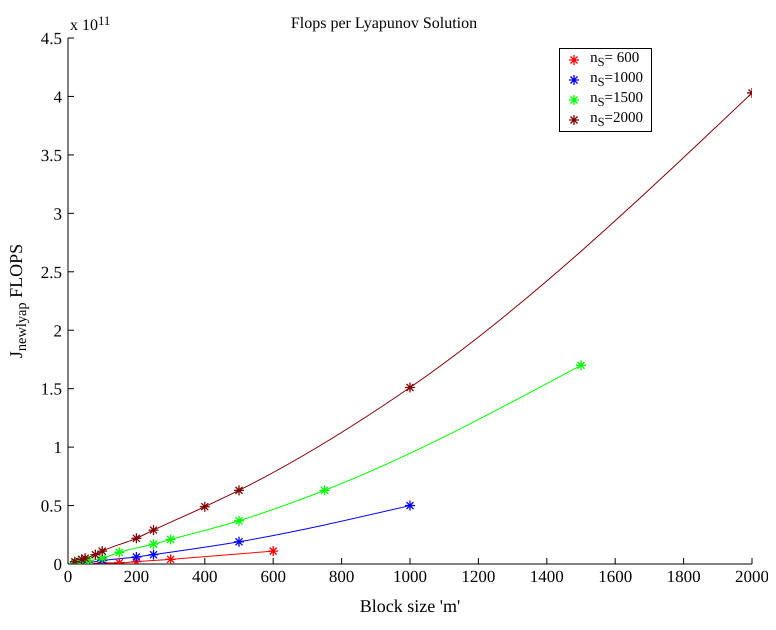 This screenshot has width=776, height=630. Describe the element at coordinates (547, 576) in the screenshot. I see `x-tick-label: 1400` at that location.